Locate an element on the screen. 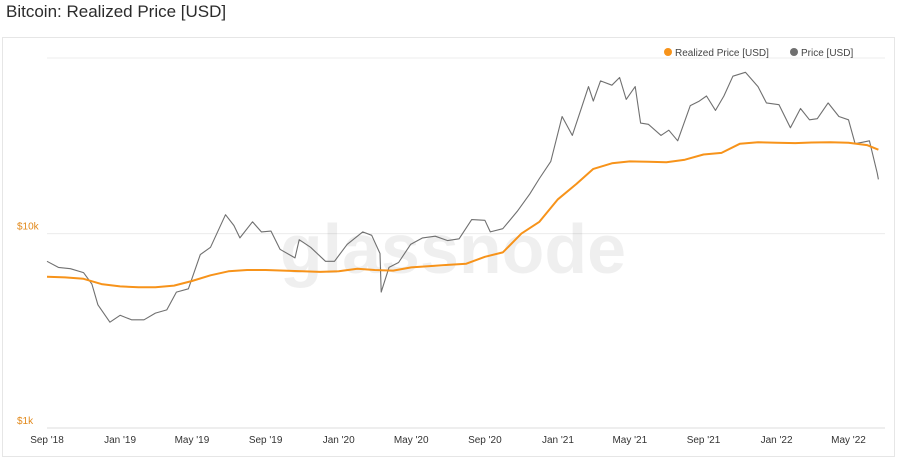 The height and width of the screenshot is (460, 900). legend-item-realized-price: Realized Price [USD] is located at coordinates (716, 53).